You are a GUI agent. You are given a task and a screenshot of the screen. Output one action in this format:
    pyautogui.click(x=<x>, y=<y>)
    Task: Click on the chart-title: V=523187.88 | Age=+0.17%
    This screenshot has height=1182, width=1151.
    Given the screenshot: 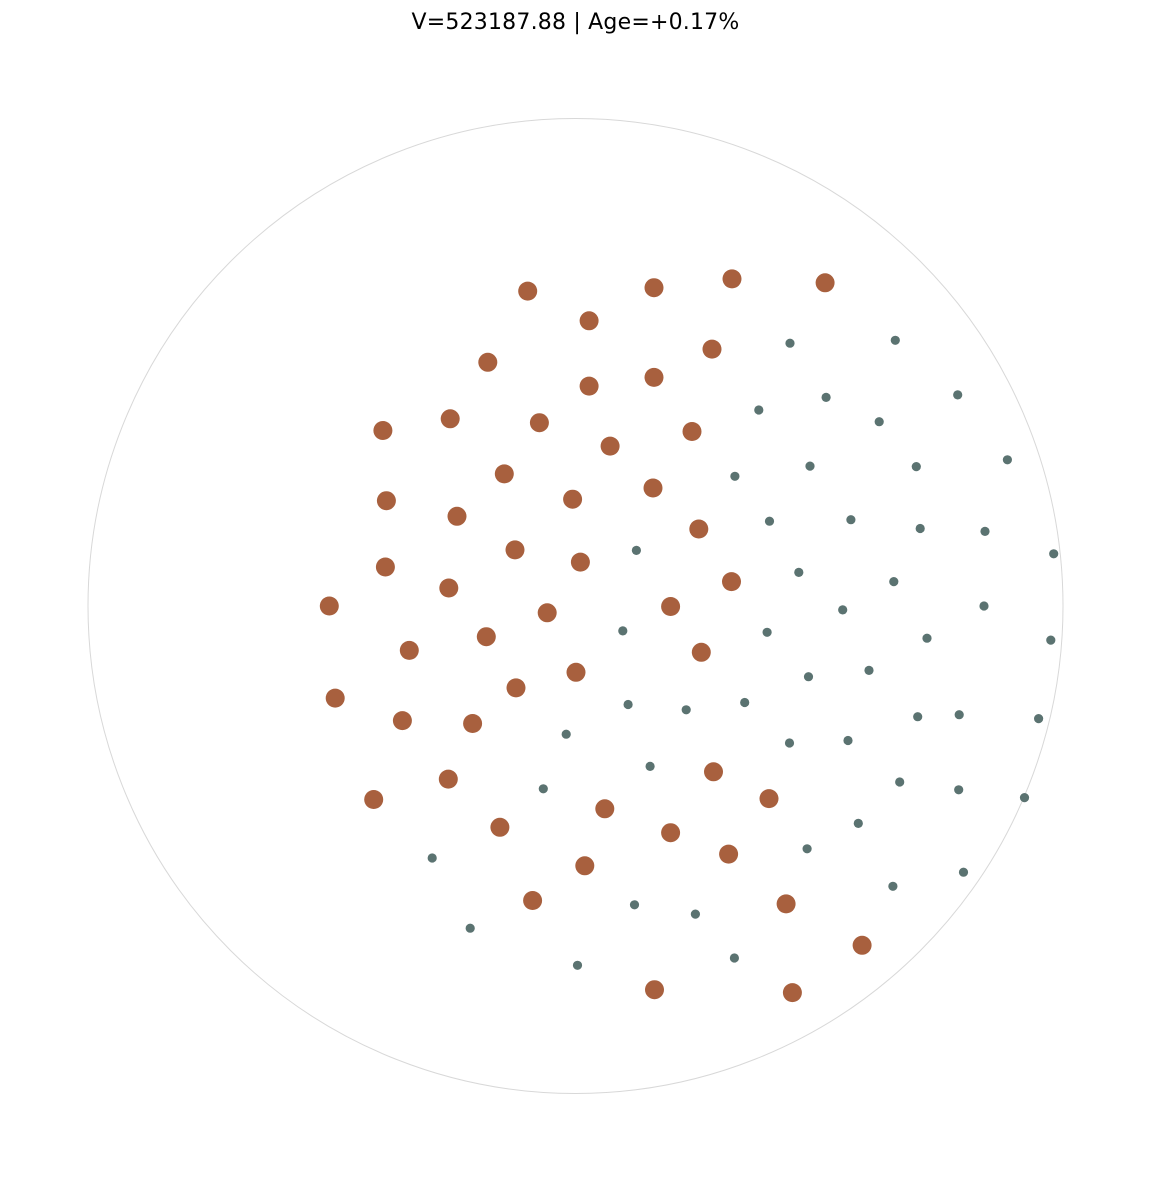 What is the action you would take?
    pyautogui.click(x=575, y=22)
    